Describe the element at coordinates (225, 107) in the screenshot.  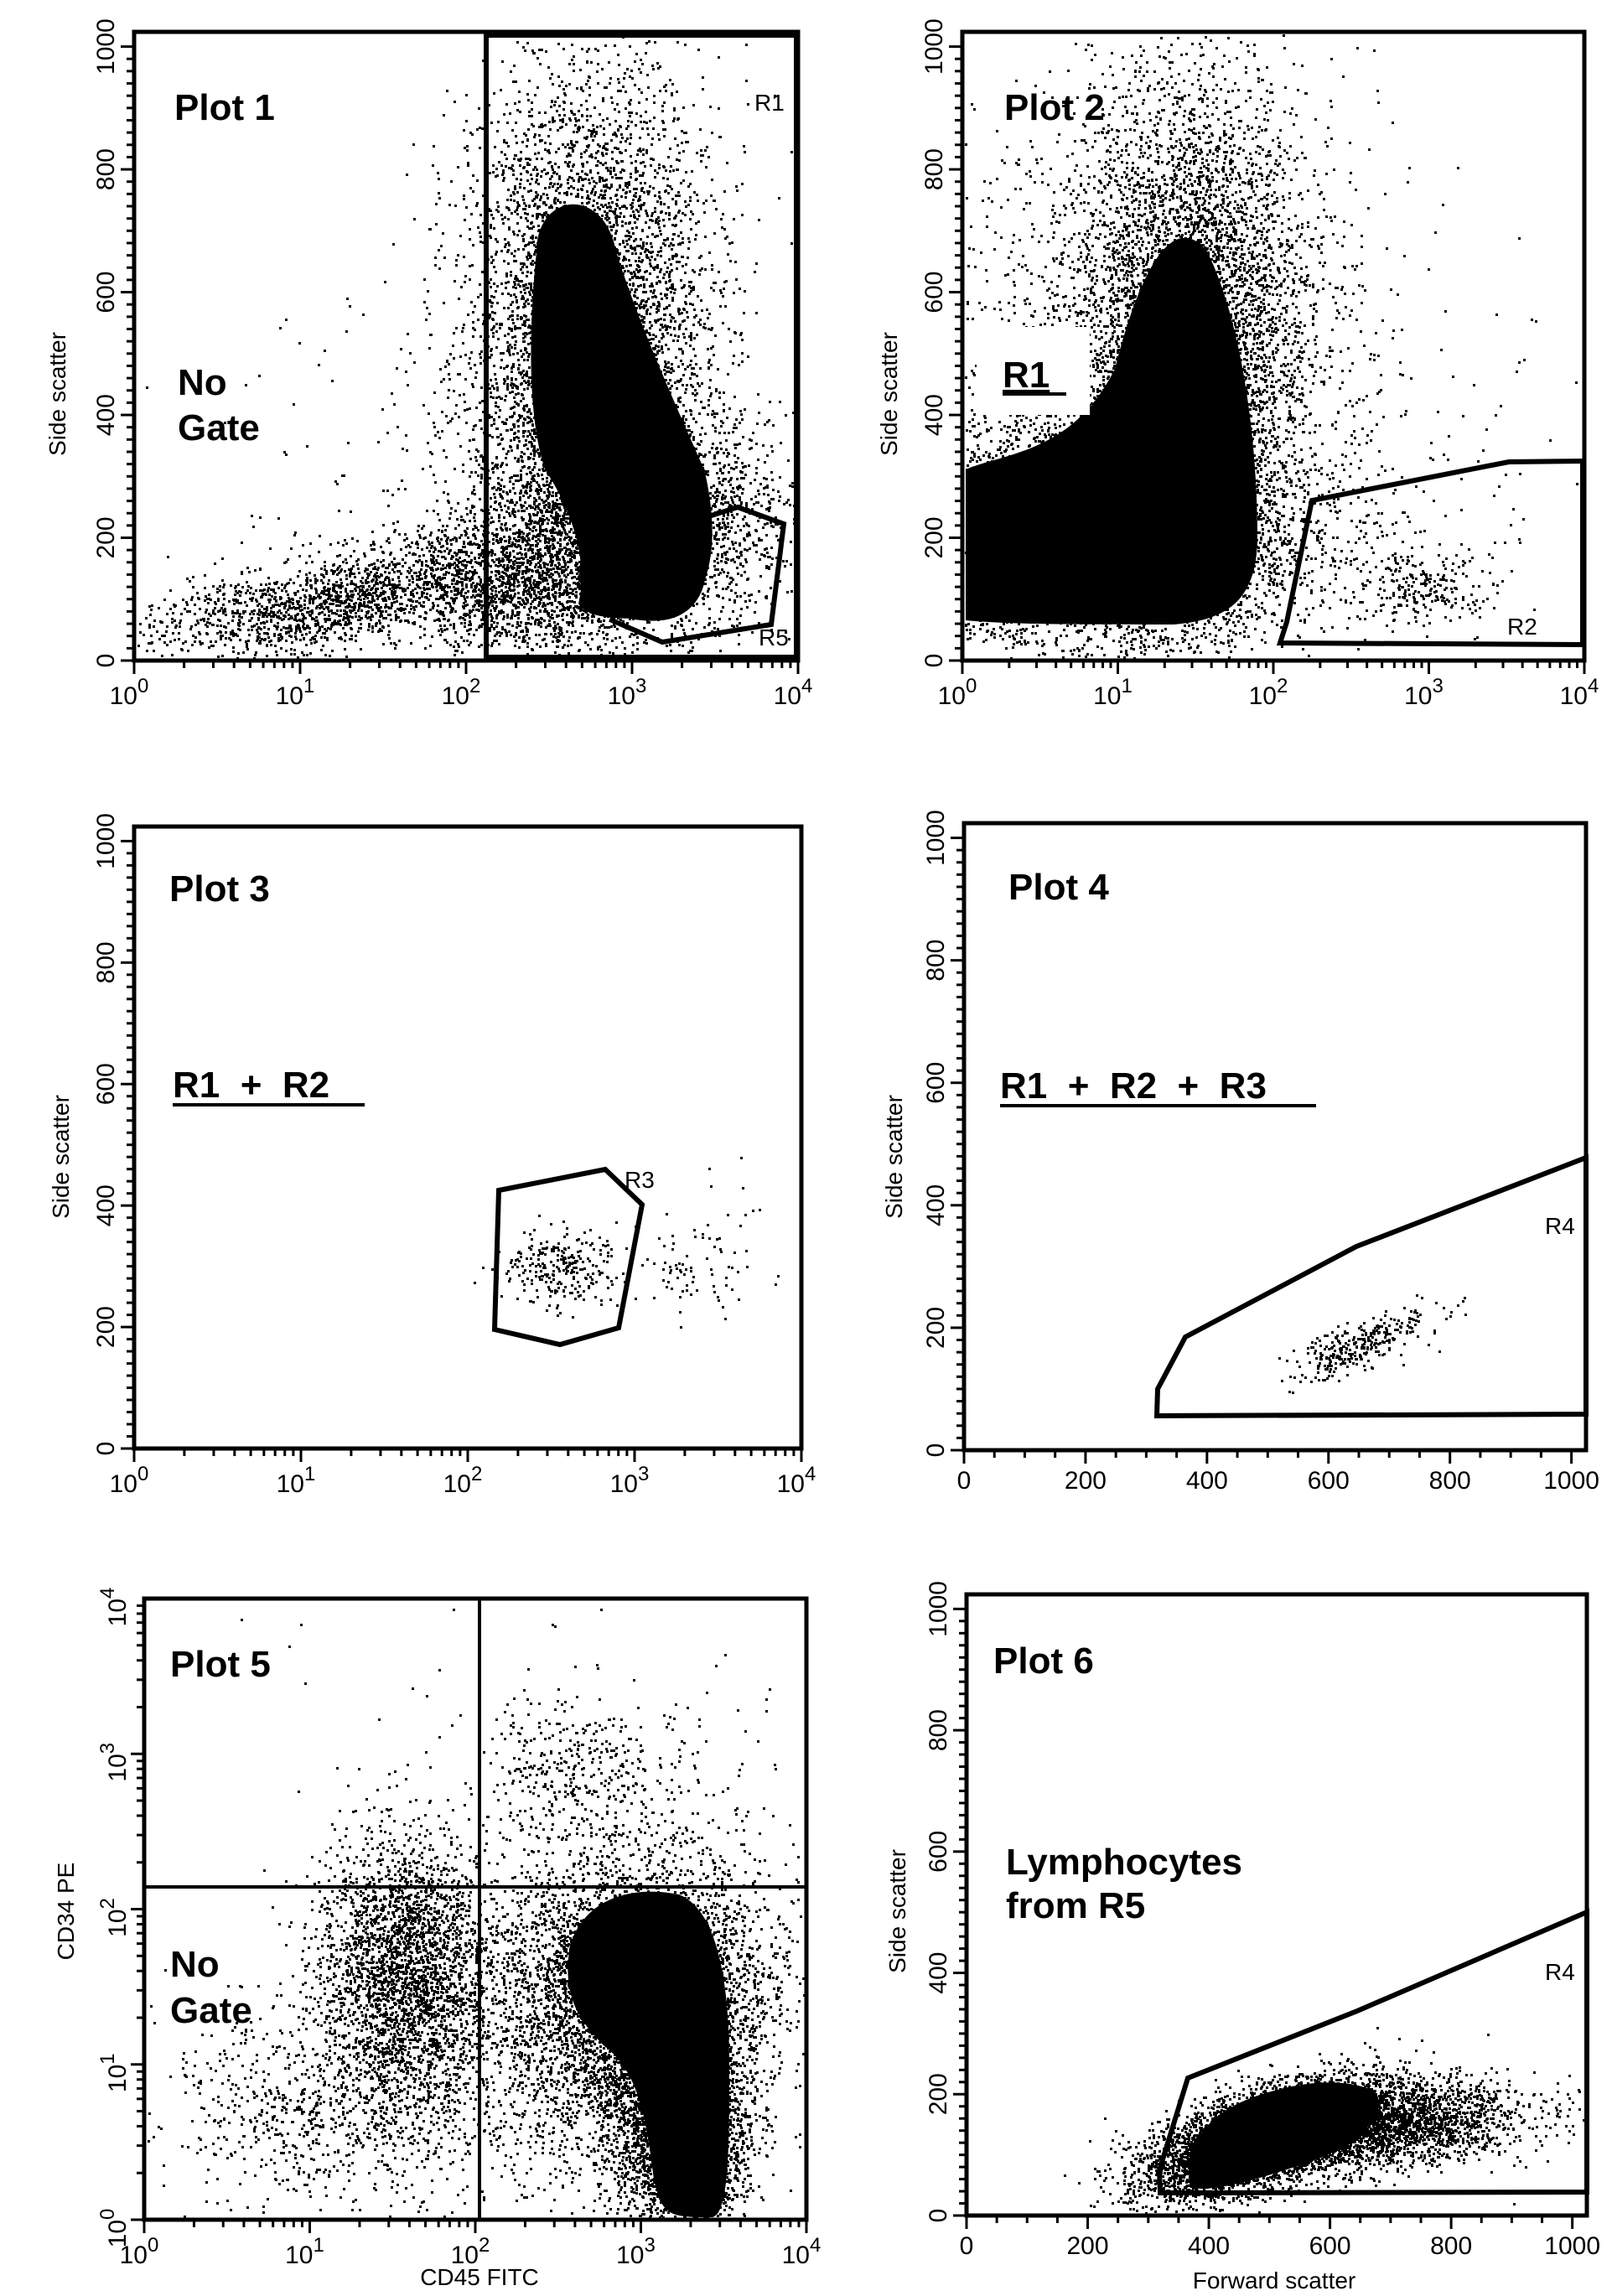
I see `plot-1-title: Plot 1` at that location.